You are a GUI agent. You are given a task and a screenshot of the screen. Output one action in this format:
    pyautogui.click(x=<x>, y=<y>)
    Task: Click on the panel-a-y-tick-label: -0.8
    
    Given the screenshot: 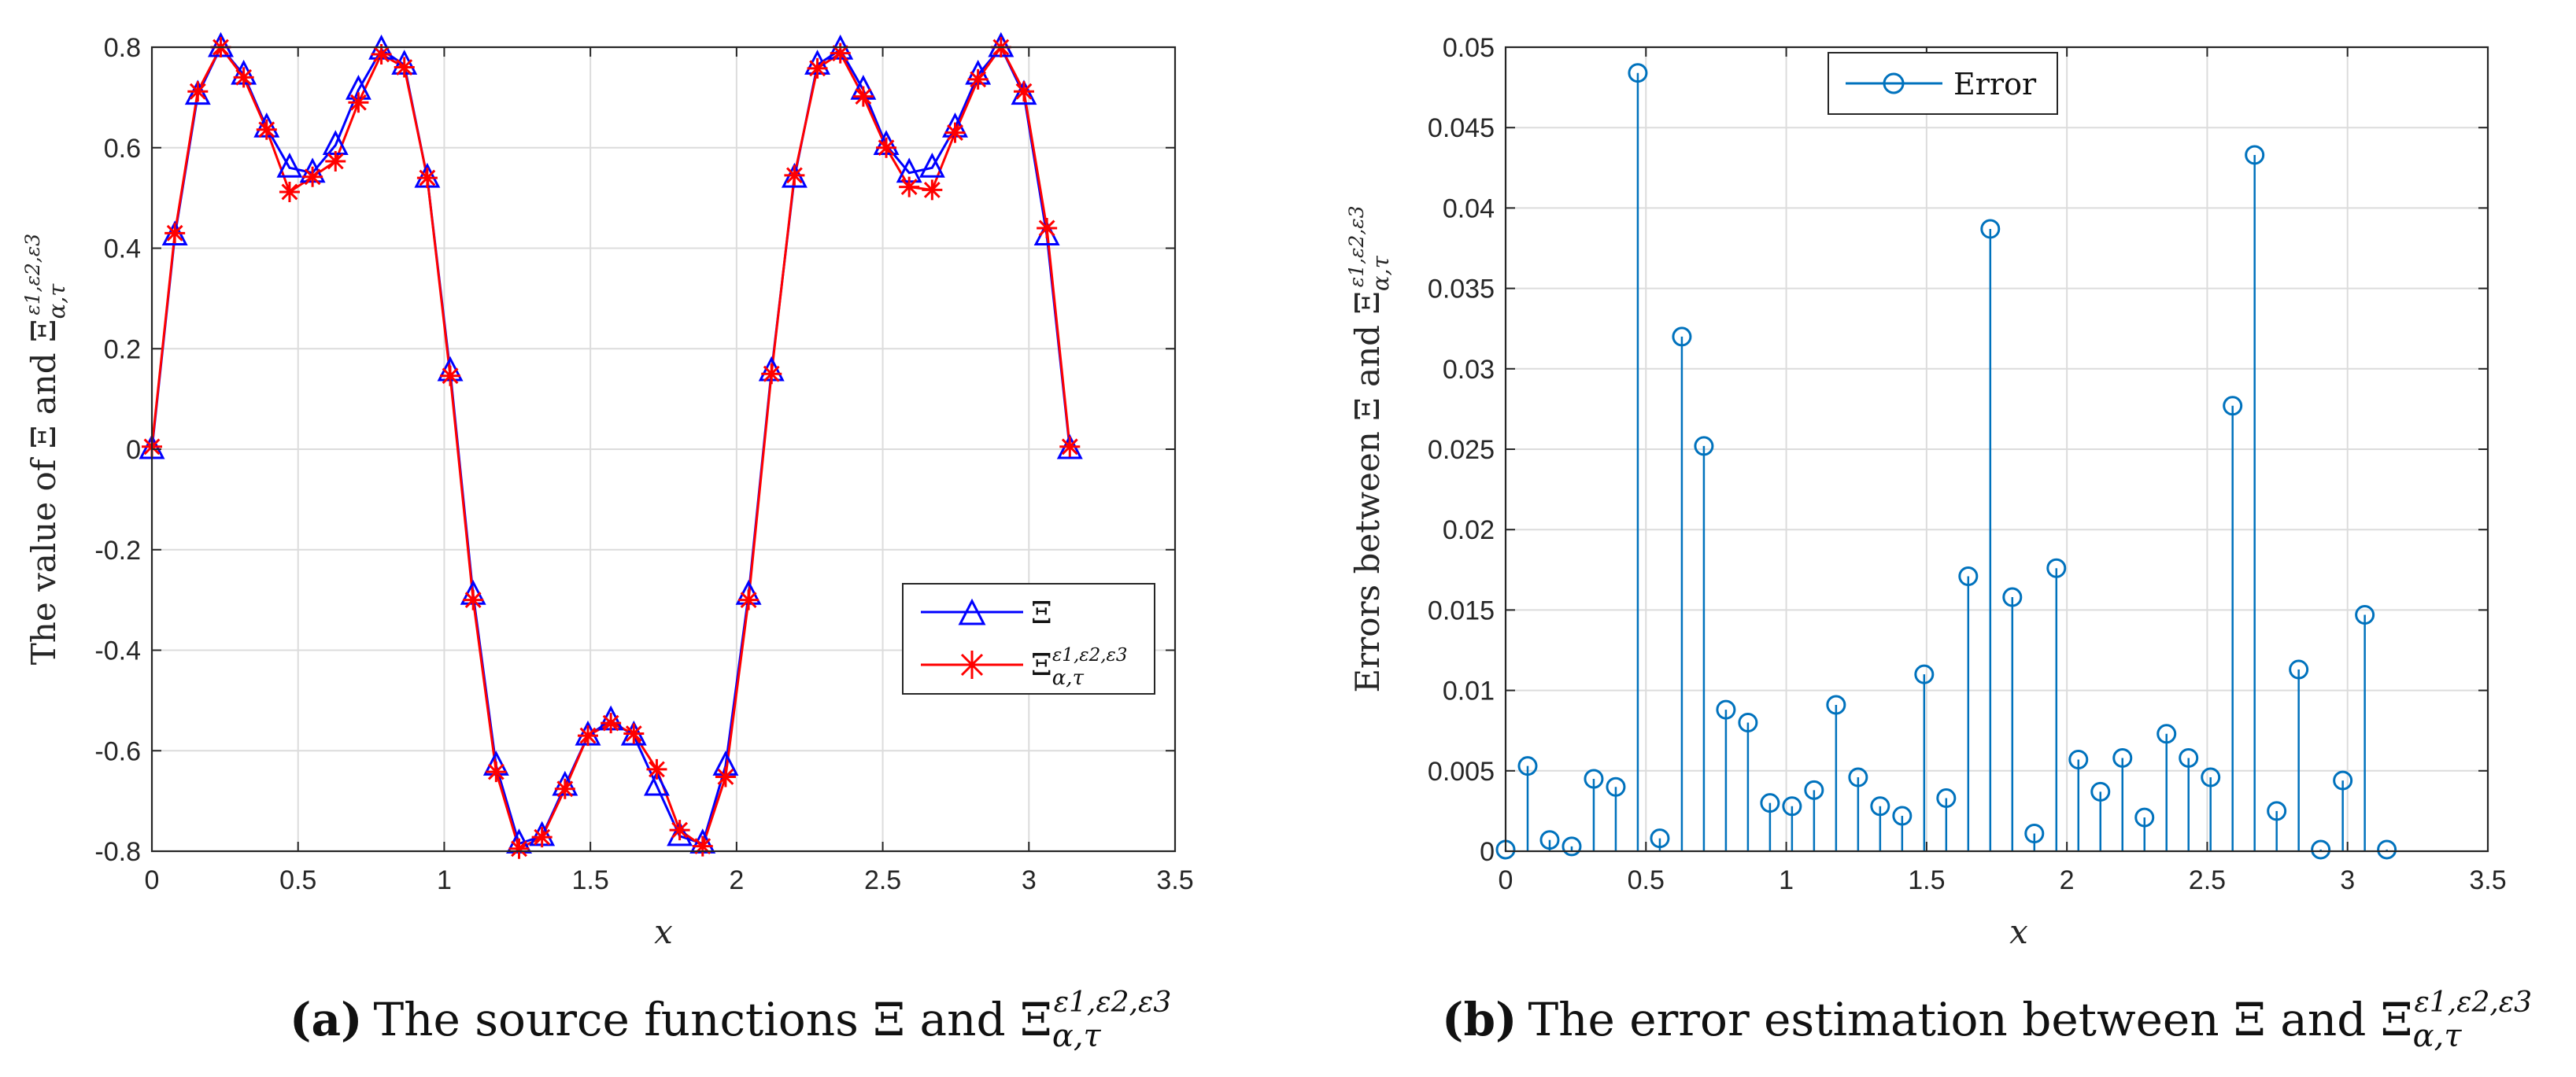 What is the action you would take?
    pyautogui.click(x=117, y=852)
    